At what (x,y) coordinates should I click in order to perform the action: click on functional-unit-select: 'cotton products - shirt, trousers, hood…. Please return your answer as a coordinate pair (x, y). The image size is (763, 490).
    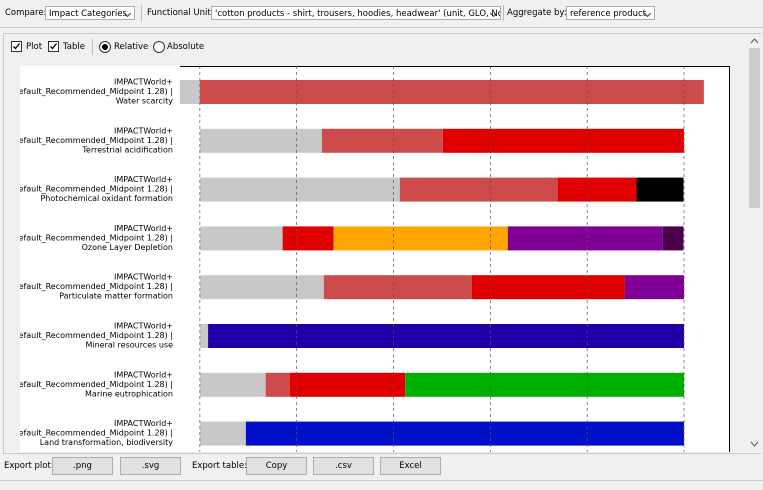
    Looking at the image, I should click on (356, 13).